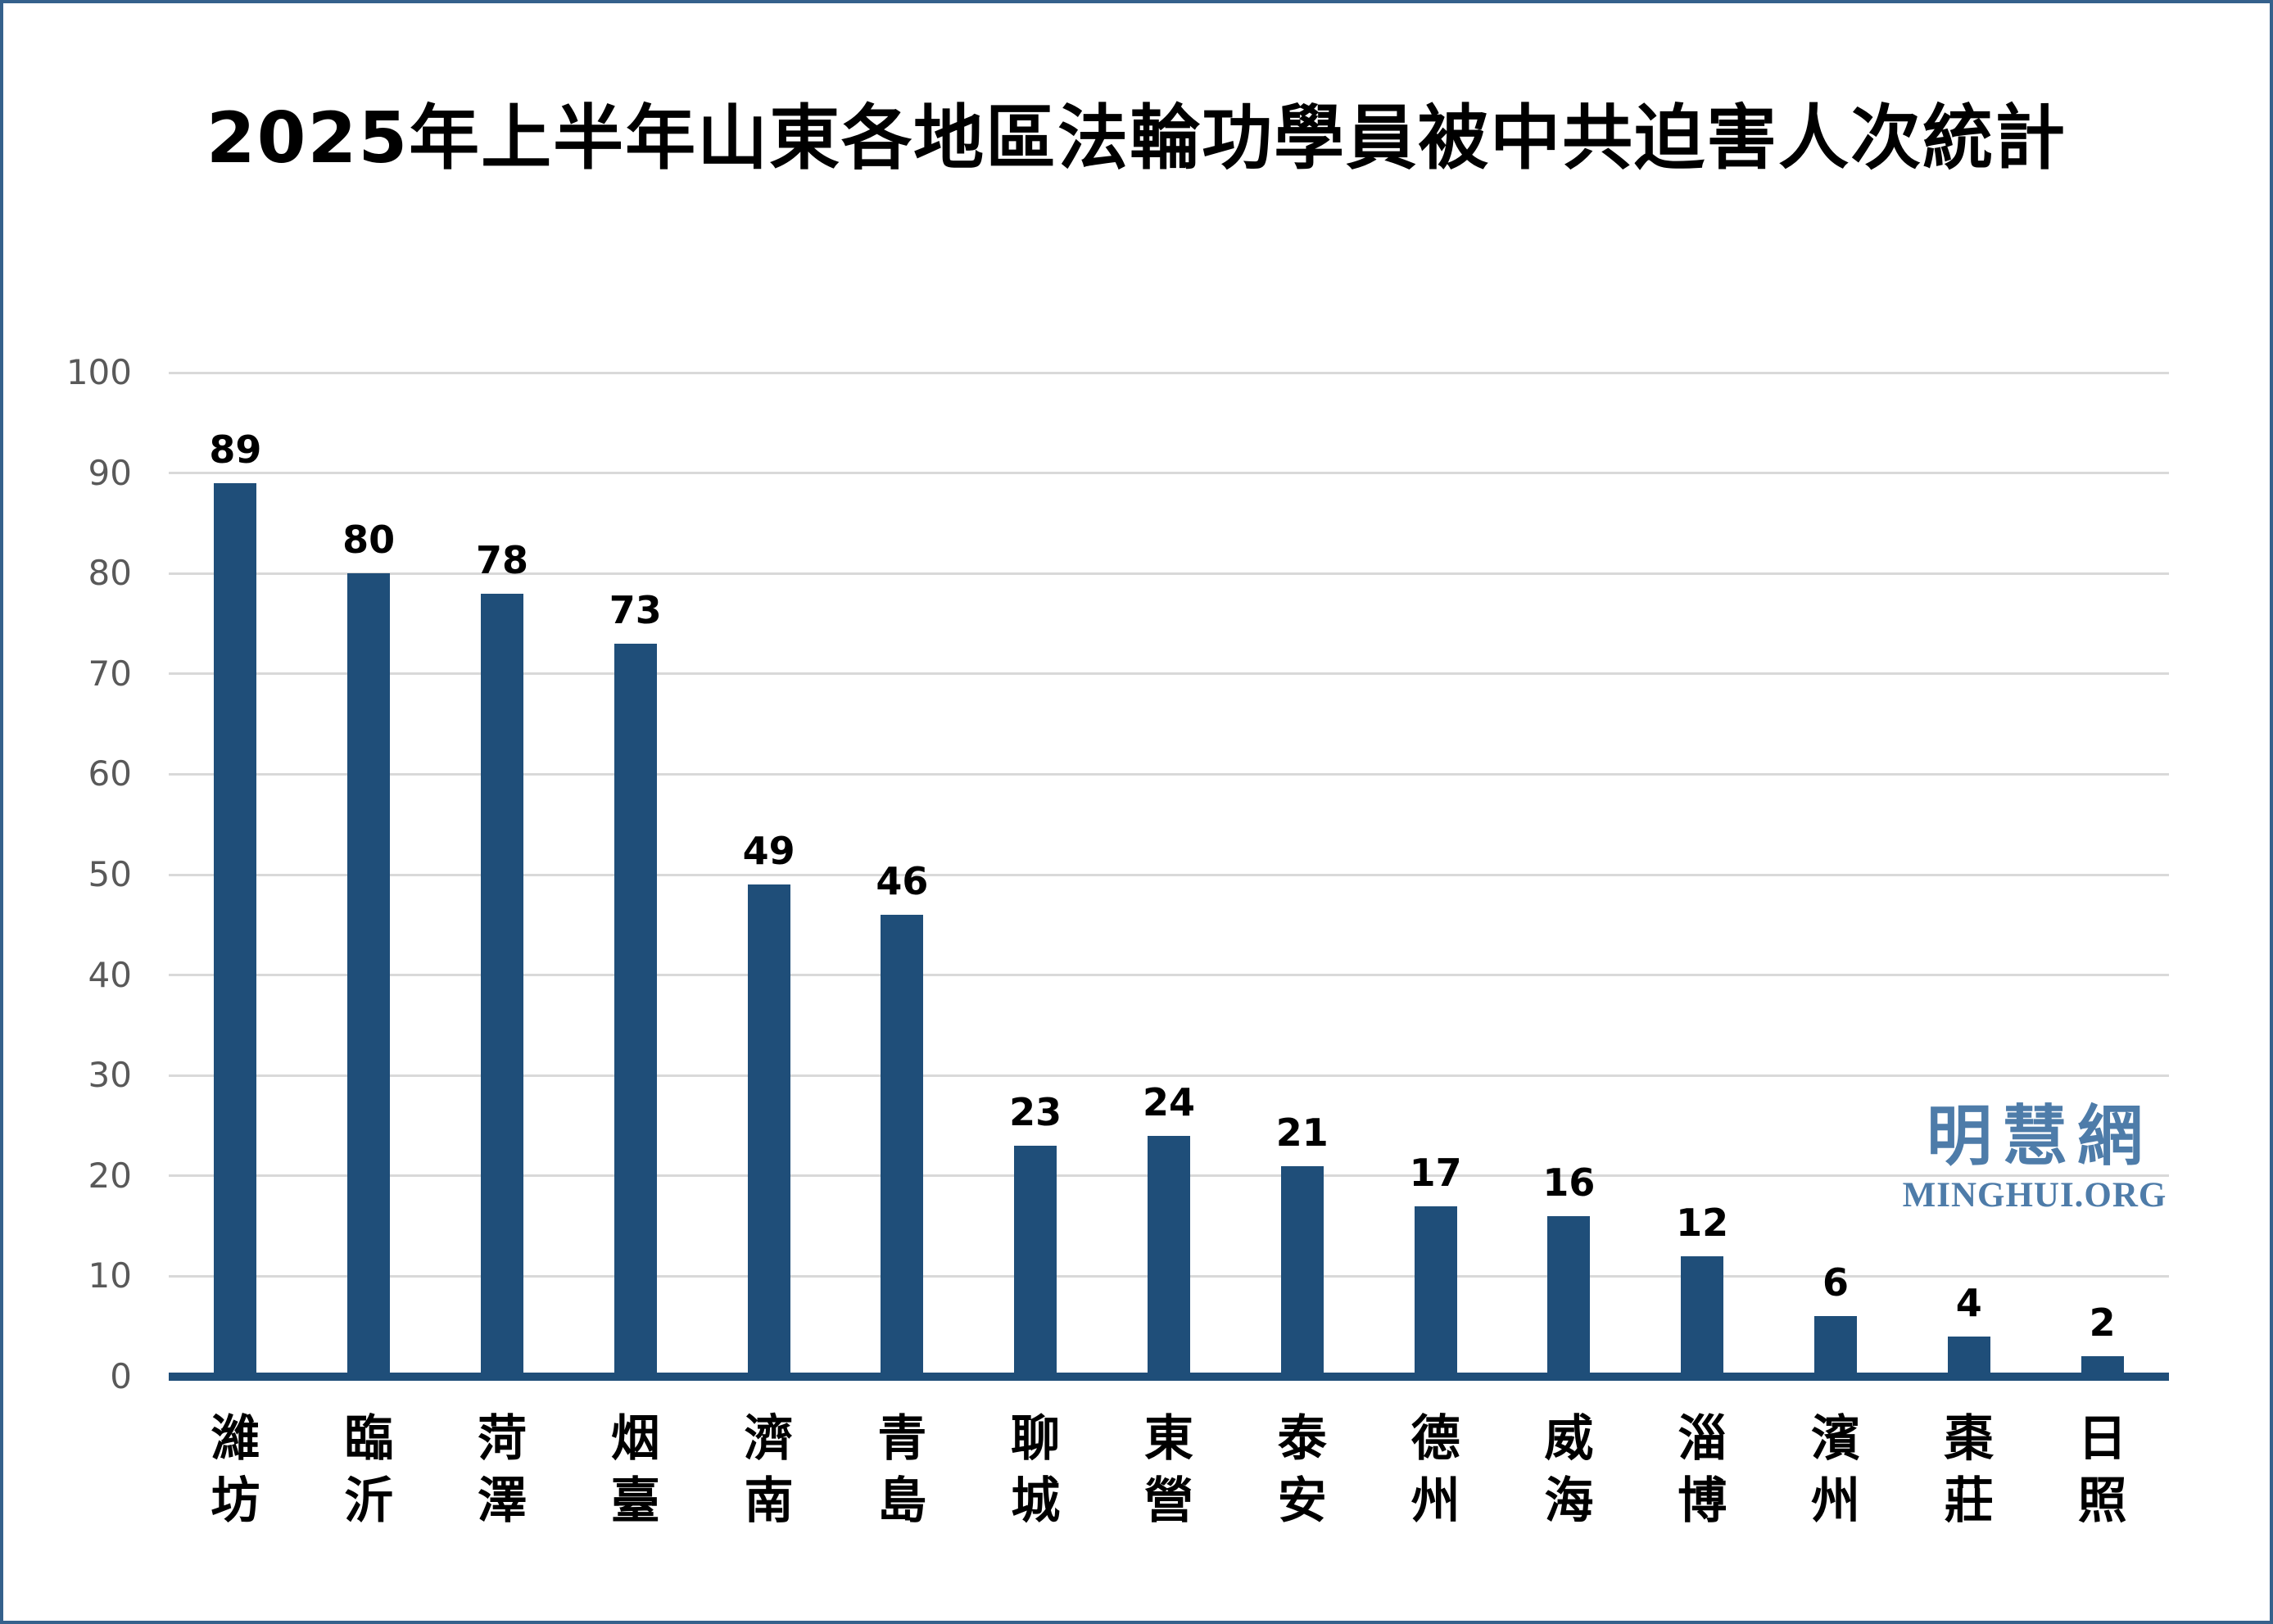 Image resolution: width=2273 pixels, height=1624 pixels. Describe the element at coordinates (502, 1471) in the screenshot. I see `x-category-label: 菏 澤` at that location.